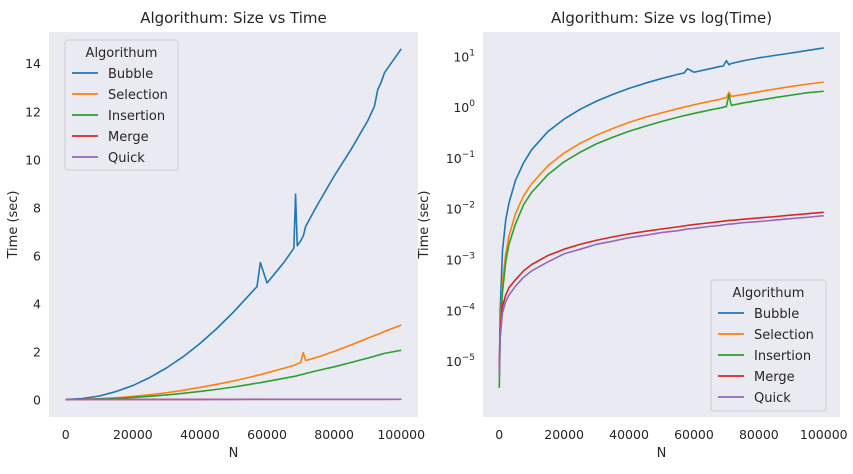 The image size is (853, 474). Describe the element at coordinates (37, 399) in the screenshot. I see `y-tick-label: 0` at that location.